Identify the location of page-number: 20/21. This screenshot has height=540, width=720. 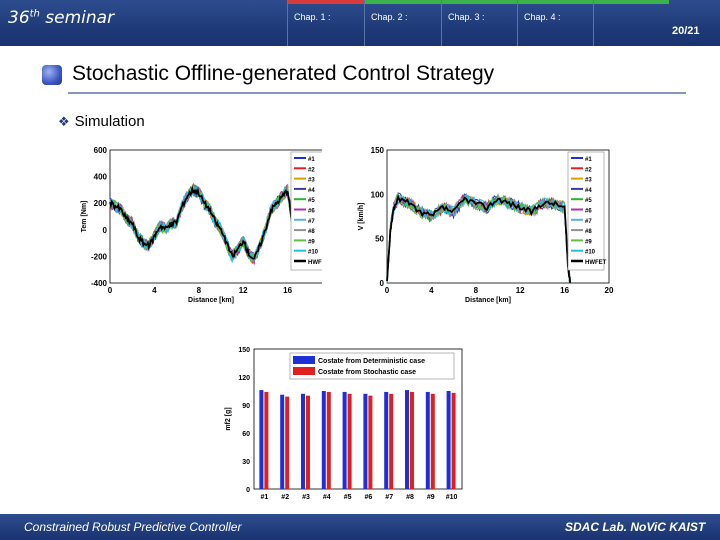
(686, 31).